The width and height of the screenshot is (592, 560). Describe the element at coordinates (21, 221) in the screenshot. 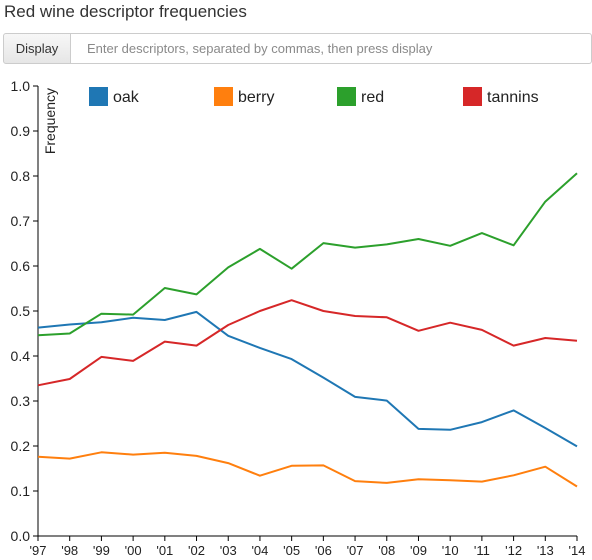

I see `y-tick-label: 0.7` at that location.